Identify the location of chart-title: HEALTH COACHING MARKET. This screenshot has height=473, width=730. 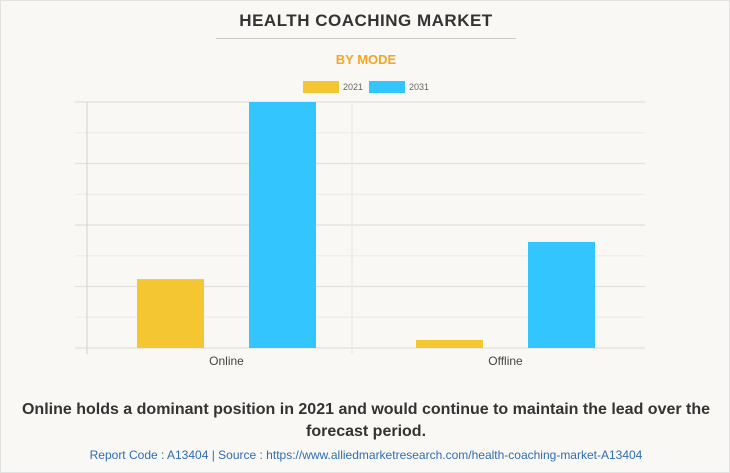
(366, 20).